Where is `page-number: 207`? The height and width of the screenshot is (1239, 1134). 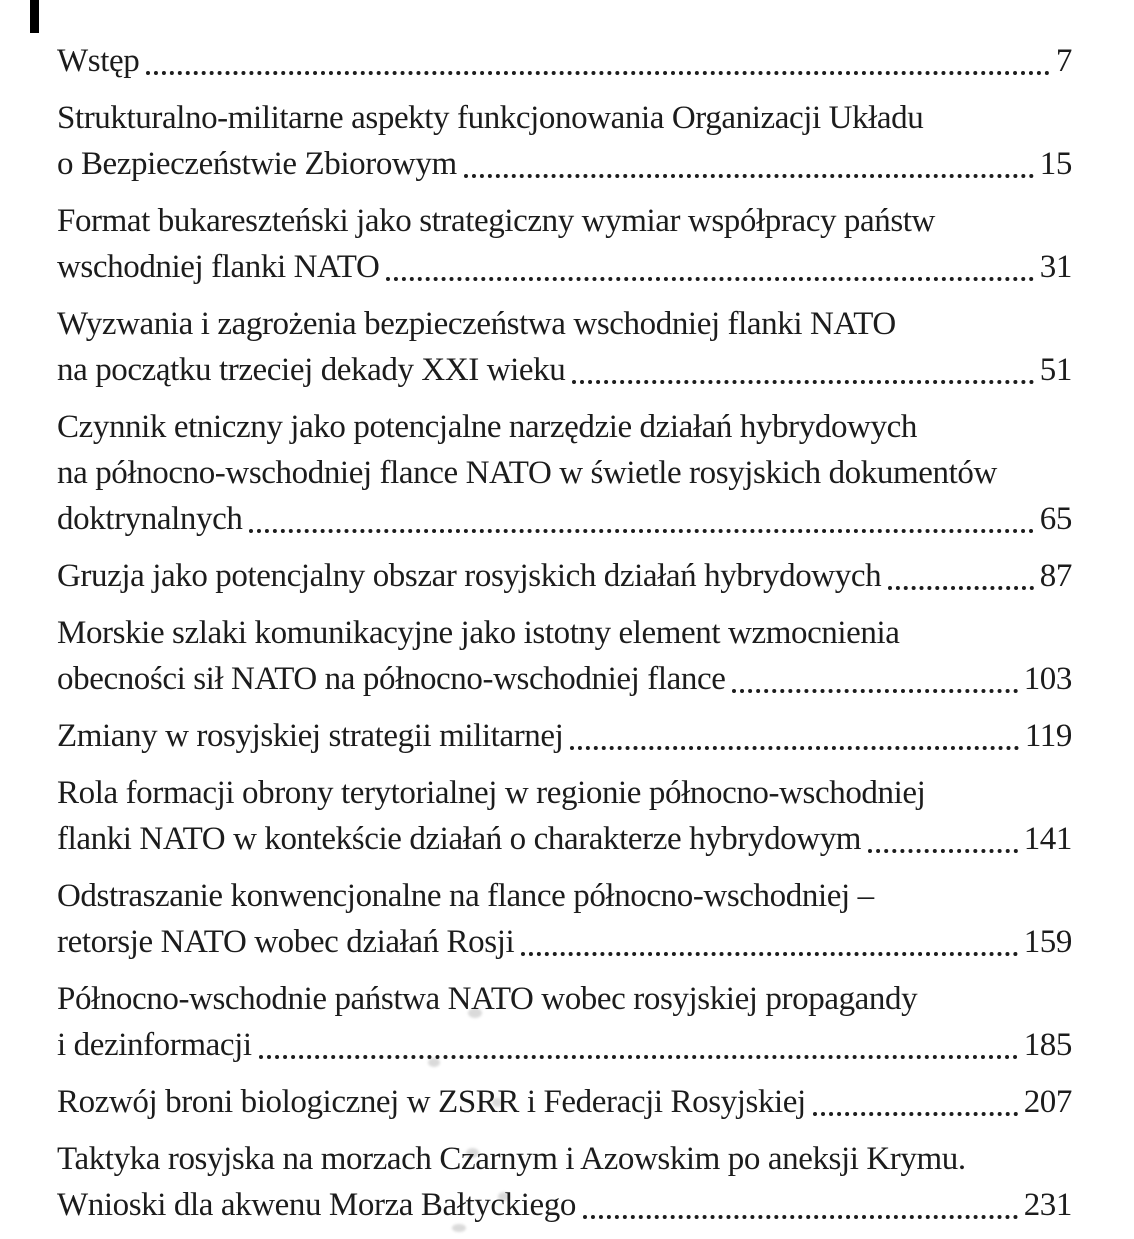 page-number: 207 is located at coordinates (1048, 1102).